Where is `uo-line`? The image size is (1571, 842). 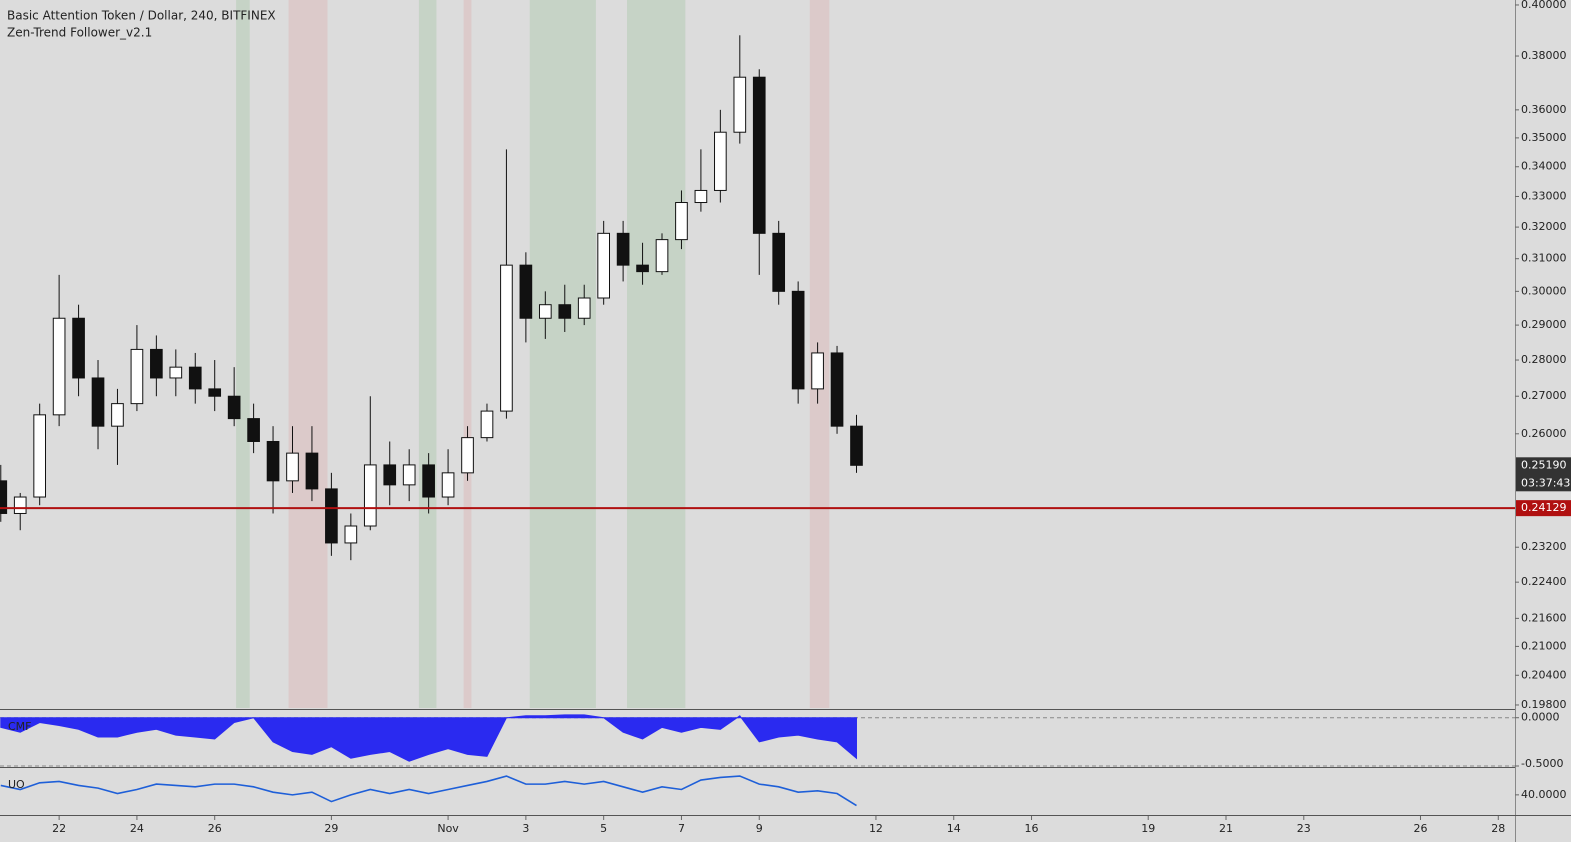 uo-line is located at coordinates (428, 791).